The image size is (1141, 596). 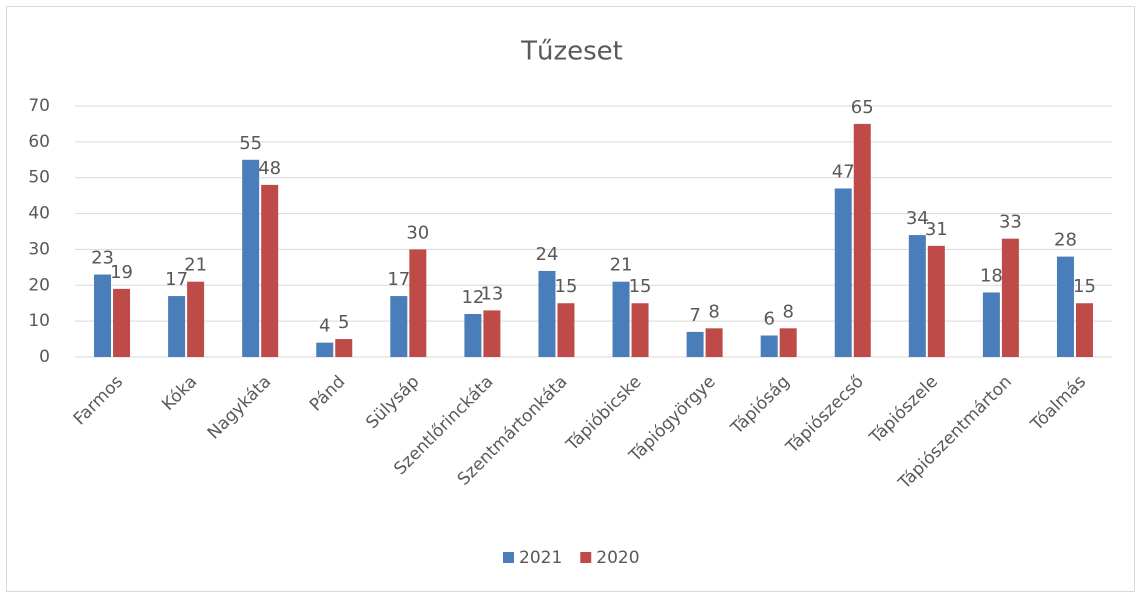 What do you see at coordinates (540, 558) in the screenshot?
I see `legend-label: 2021` at bounding box center [540, 558].